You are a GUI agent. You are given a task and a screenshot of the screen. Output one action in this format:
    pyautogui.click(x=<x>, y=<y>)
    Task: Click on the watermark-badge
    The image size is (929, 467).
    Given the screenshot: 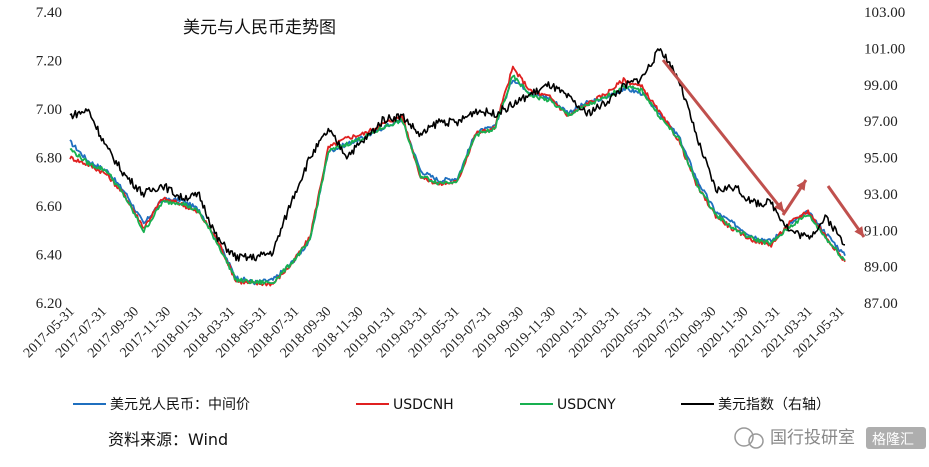 What is the action you would take?
    pyautogui.click(x=896, y=438)
    